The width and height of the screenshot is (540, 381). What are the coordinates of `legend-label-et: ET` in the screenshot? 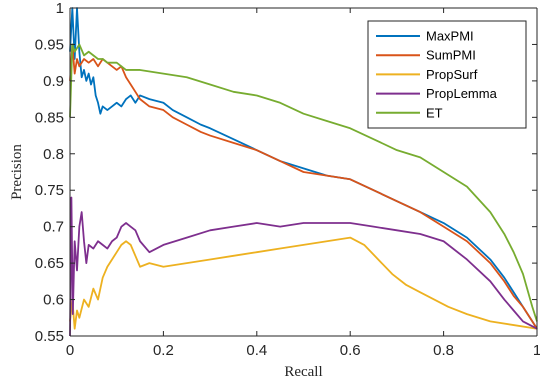 It's located at (434, 112).